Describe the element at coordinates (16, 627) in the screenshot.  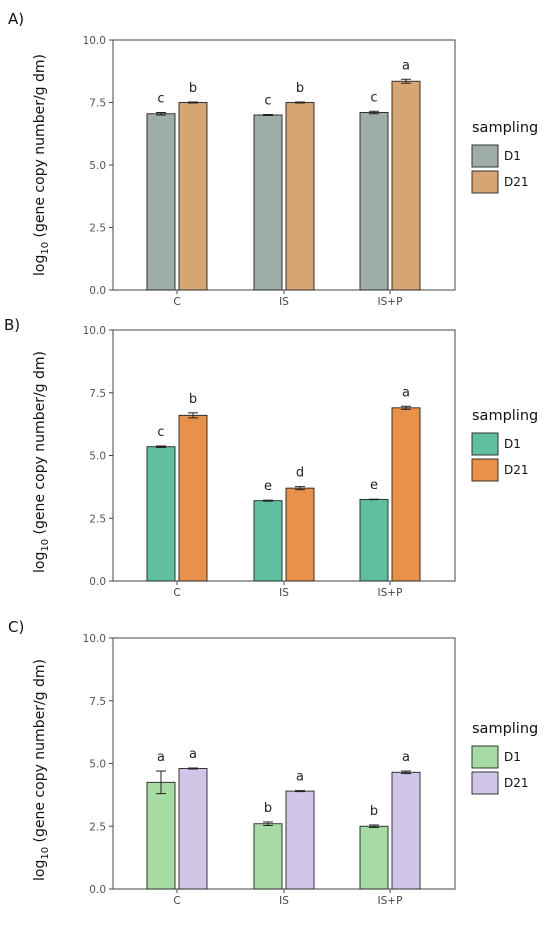
I see `panel-label: C)` at that location.